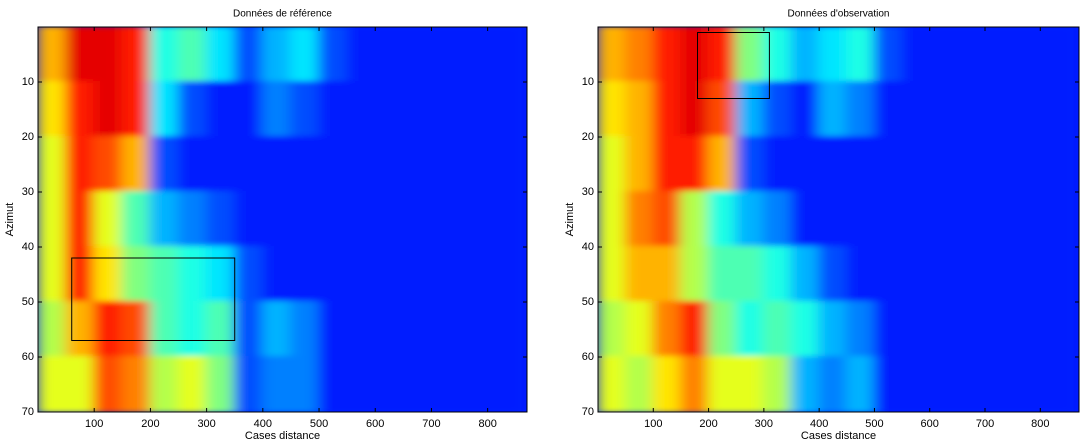  Describe the element at coordinates (985, 424) in the screenshot. I see `x-tick-label: 700` at that location.